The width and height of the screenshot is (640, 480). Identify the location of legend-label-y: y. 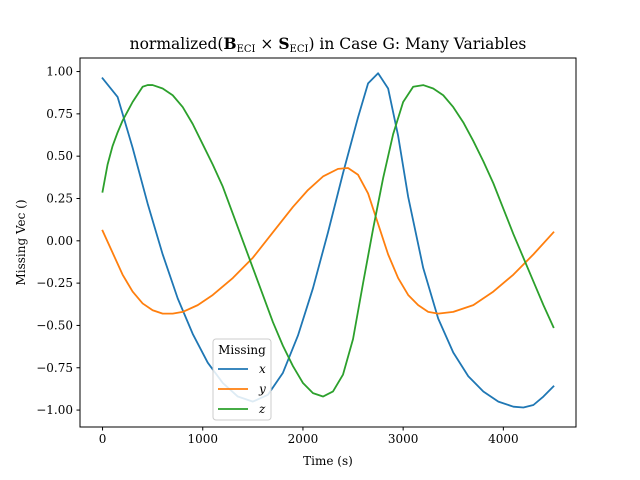
(262, 389).